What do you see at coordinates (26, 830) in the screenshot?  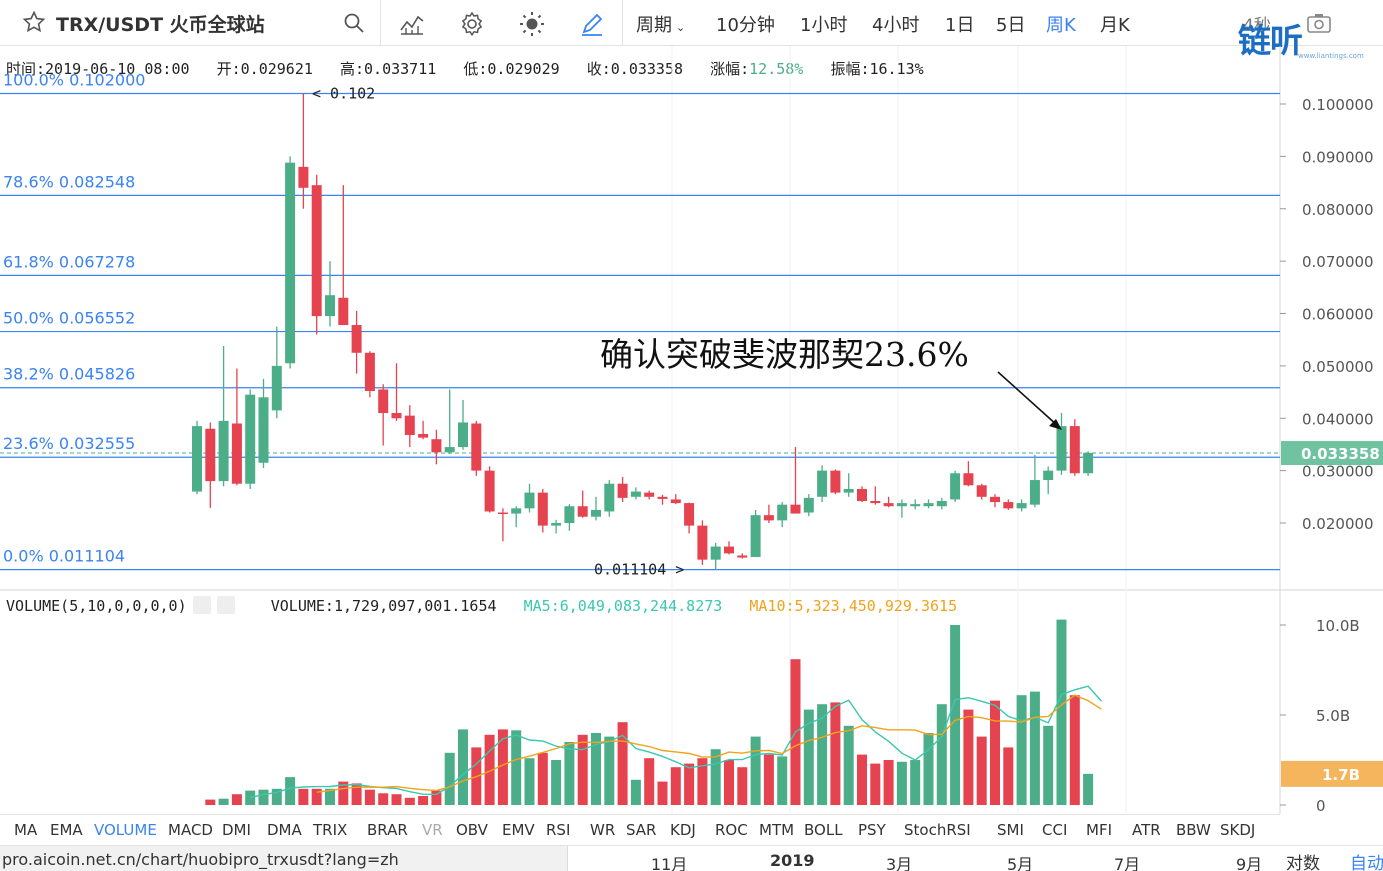 I see `indicator-tab-ma: MA` at bounding box center [26, 830].